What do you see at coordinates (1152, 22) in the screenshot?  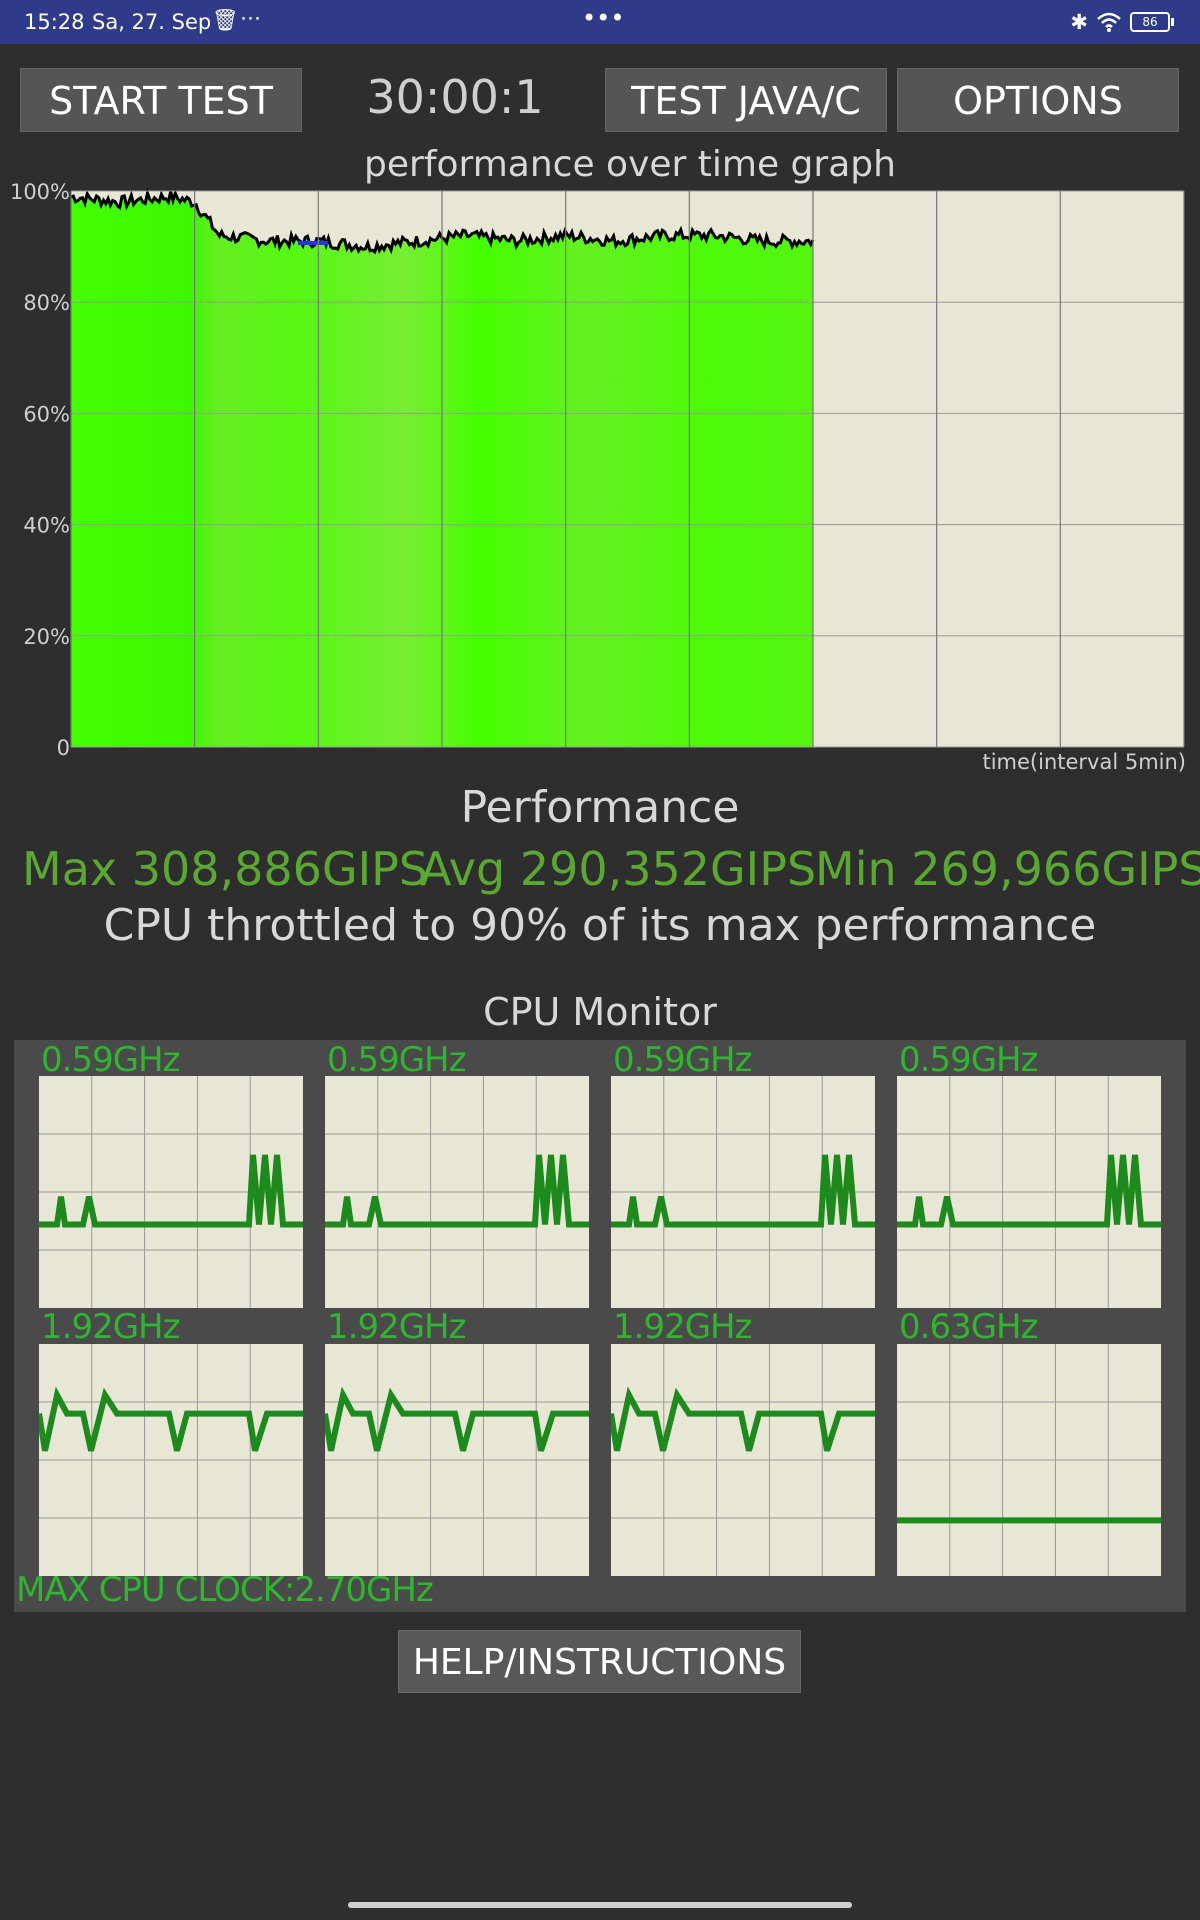 I see `battery-icon: 86` at bounding box center [1152, 22].